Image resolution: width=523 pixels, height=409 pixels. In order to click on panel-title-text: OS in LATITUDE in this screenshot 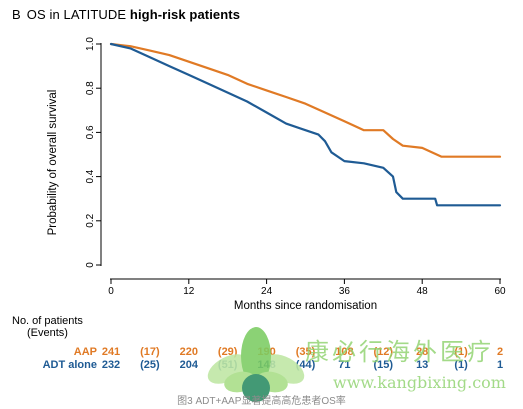, I will do `click(76, 14)`.